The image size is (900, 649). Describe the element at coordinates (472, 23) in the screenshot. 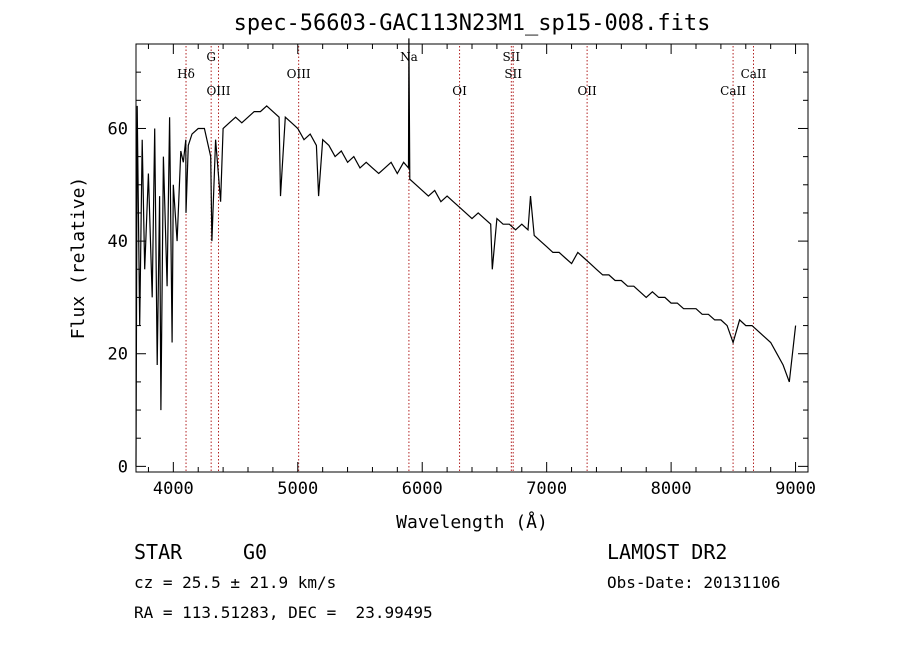

I see `chart-title: spec-56603-GAC113N23M1_sp15-008.fits` at that location.